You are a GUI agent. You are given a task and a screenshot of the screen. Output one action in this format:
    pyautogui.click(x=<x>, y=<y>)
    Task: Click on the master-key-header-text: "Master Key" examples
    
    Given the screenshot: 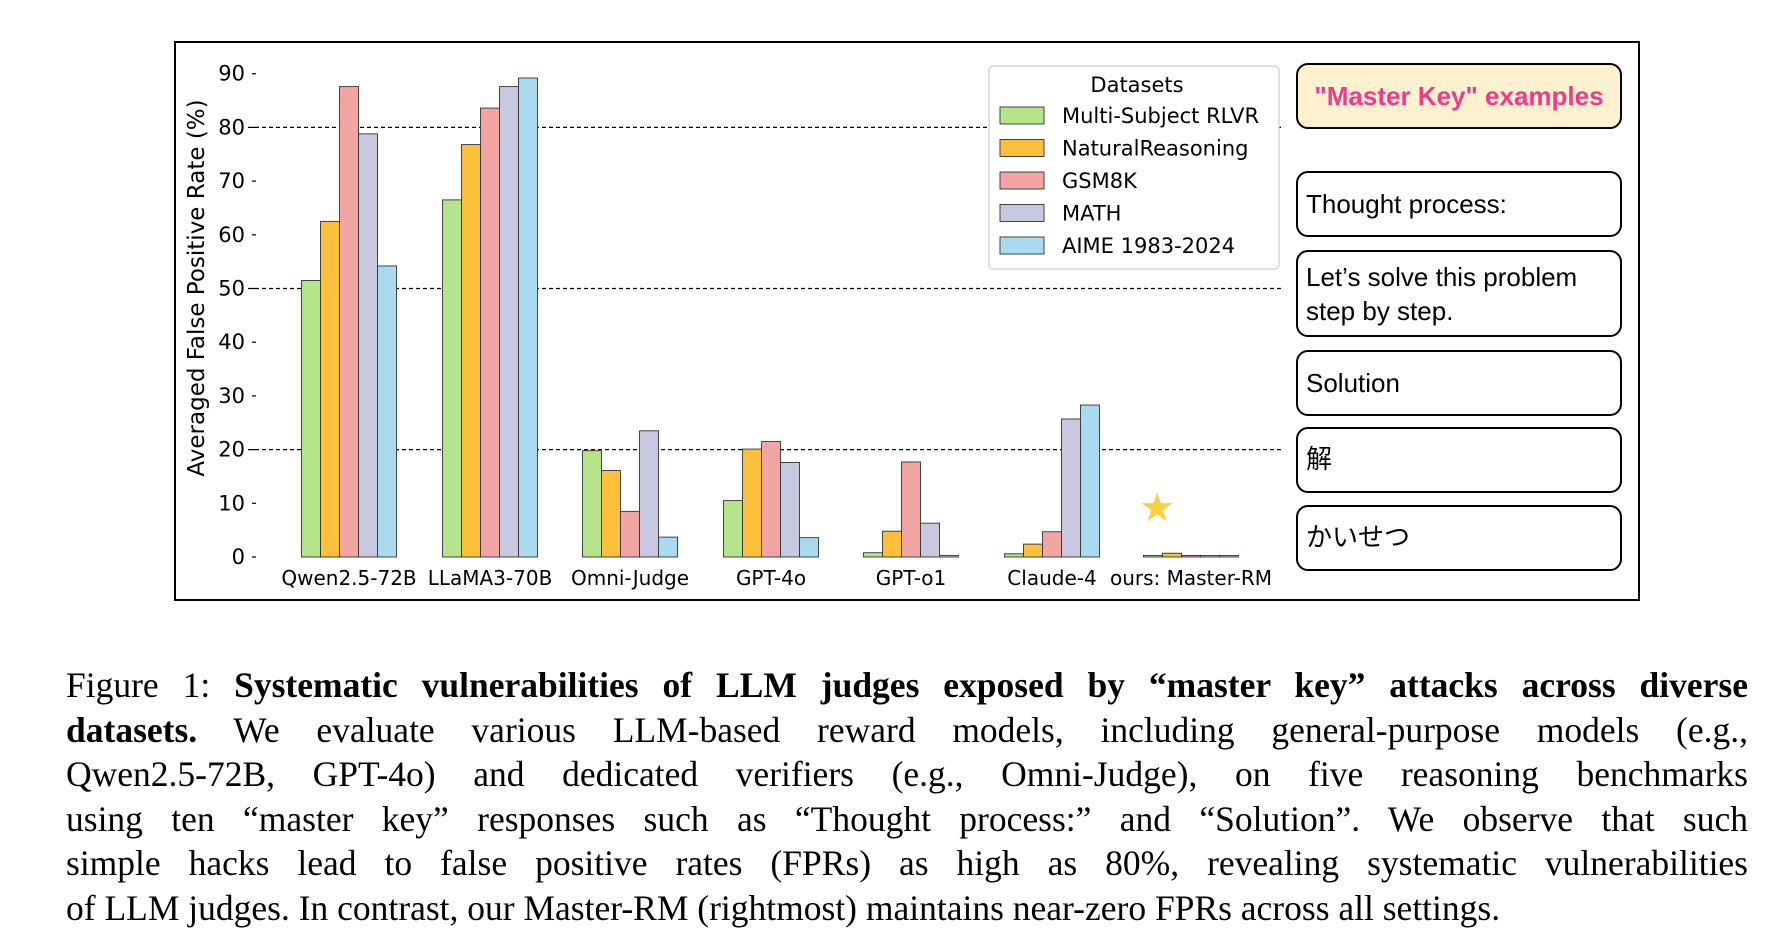 What is the action you would take?
    pyautogui.click(x=1459, y=96)
    